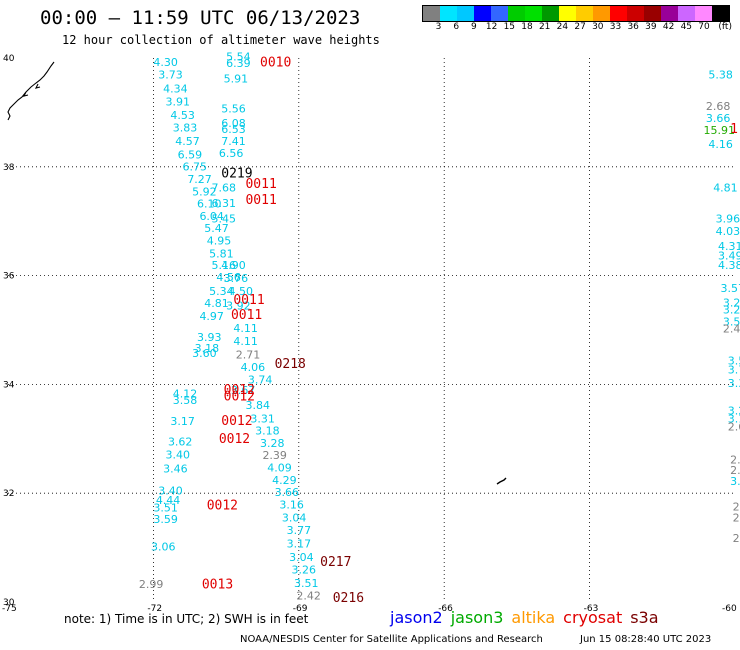 Image resolution: width=740 pixels, height=650 pixels. I want to click on wave-height-value: 3.96, so click(728, 218).